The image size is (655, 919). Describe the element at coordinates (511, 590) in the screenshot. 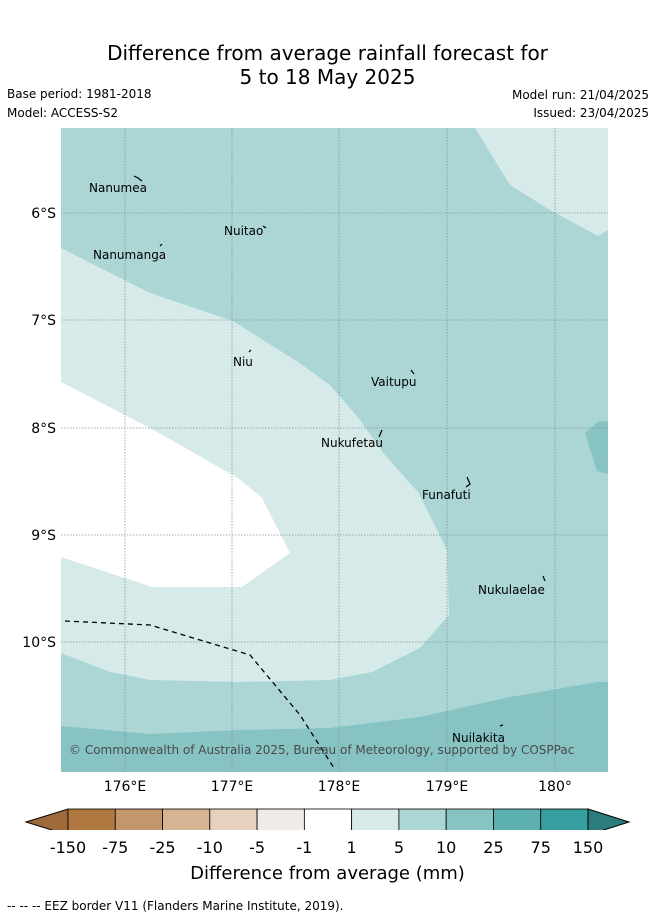

I see `place-label: Nukulaelae` at that location.